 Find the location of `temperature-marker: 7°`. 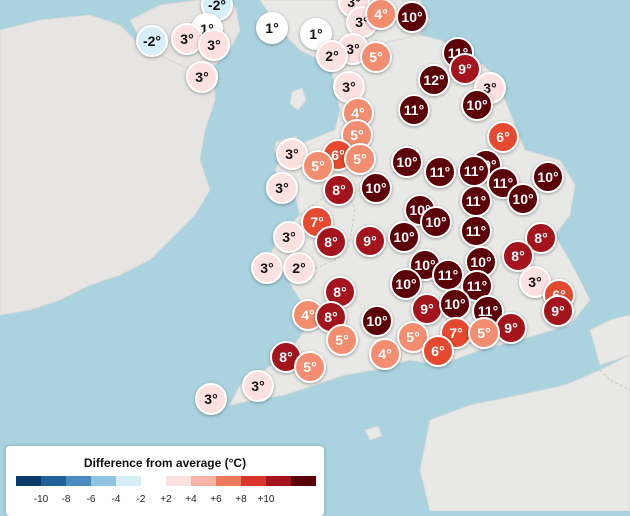

temperature-marker: 7° is located at coordinates (456, 333).